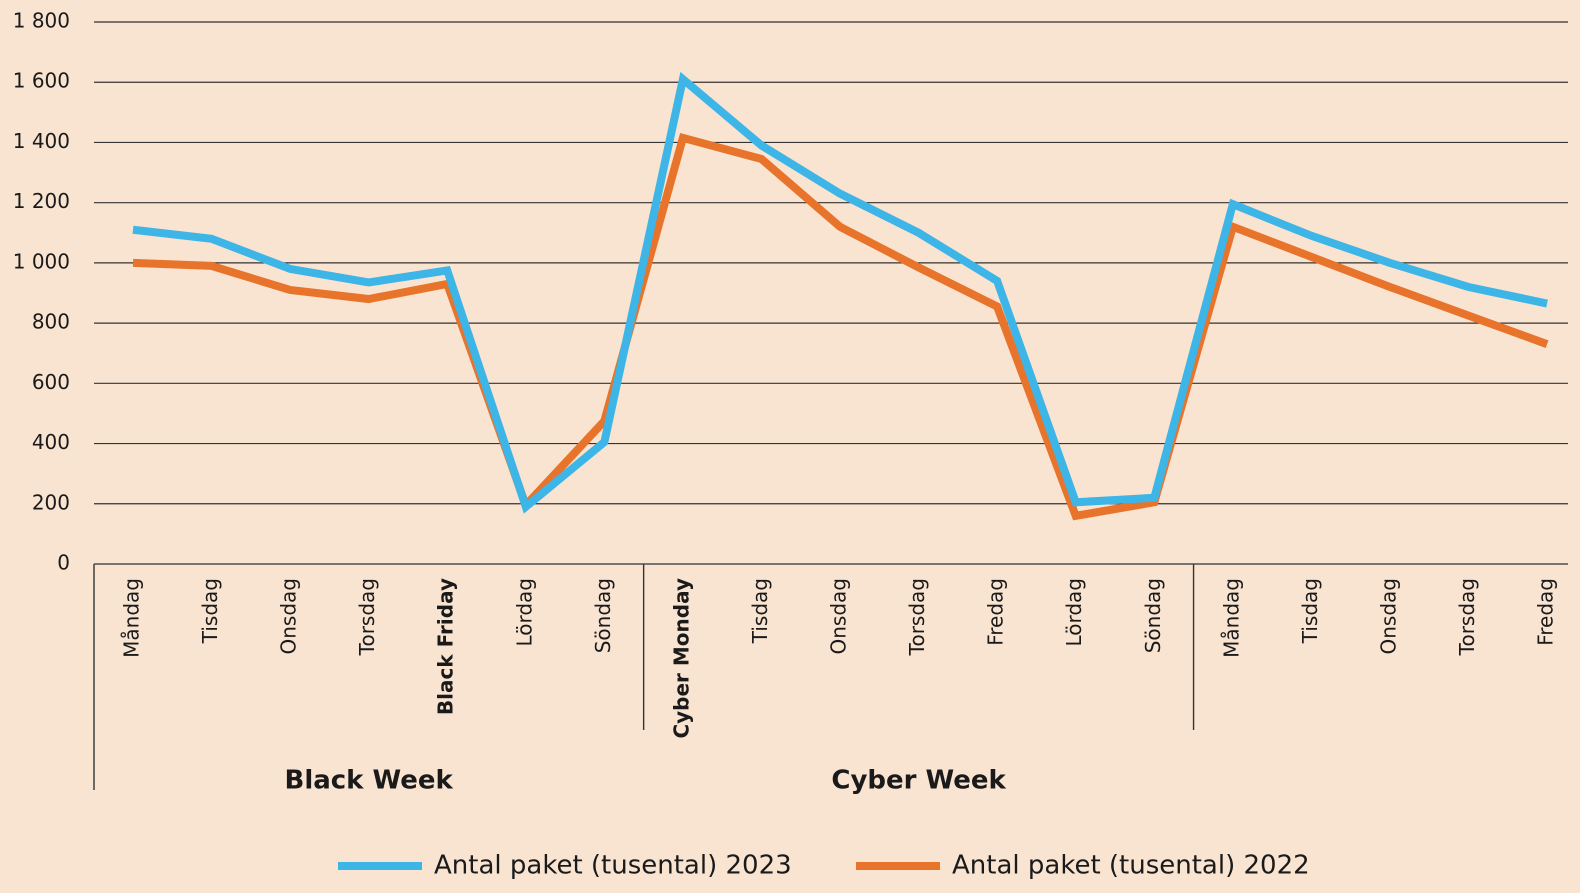 The height and width of the screenshot is (893, 1580). I want to click on y-tick-label: 200, so click(51, 502).